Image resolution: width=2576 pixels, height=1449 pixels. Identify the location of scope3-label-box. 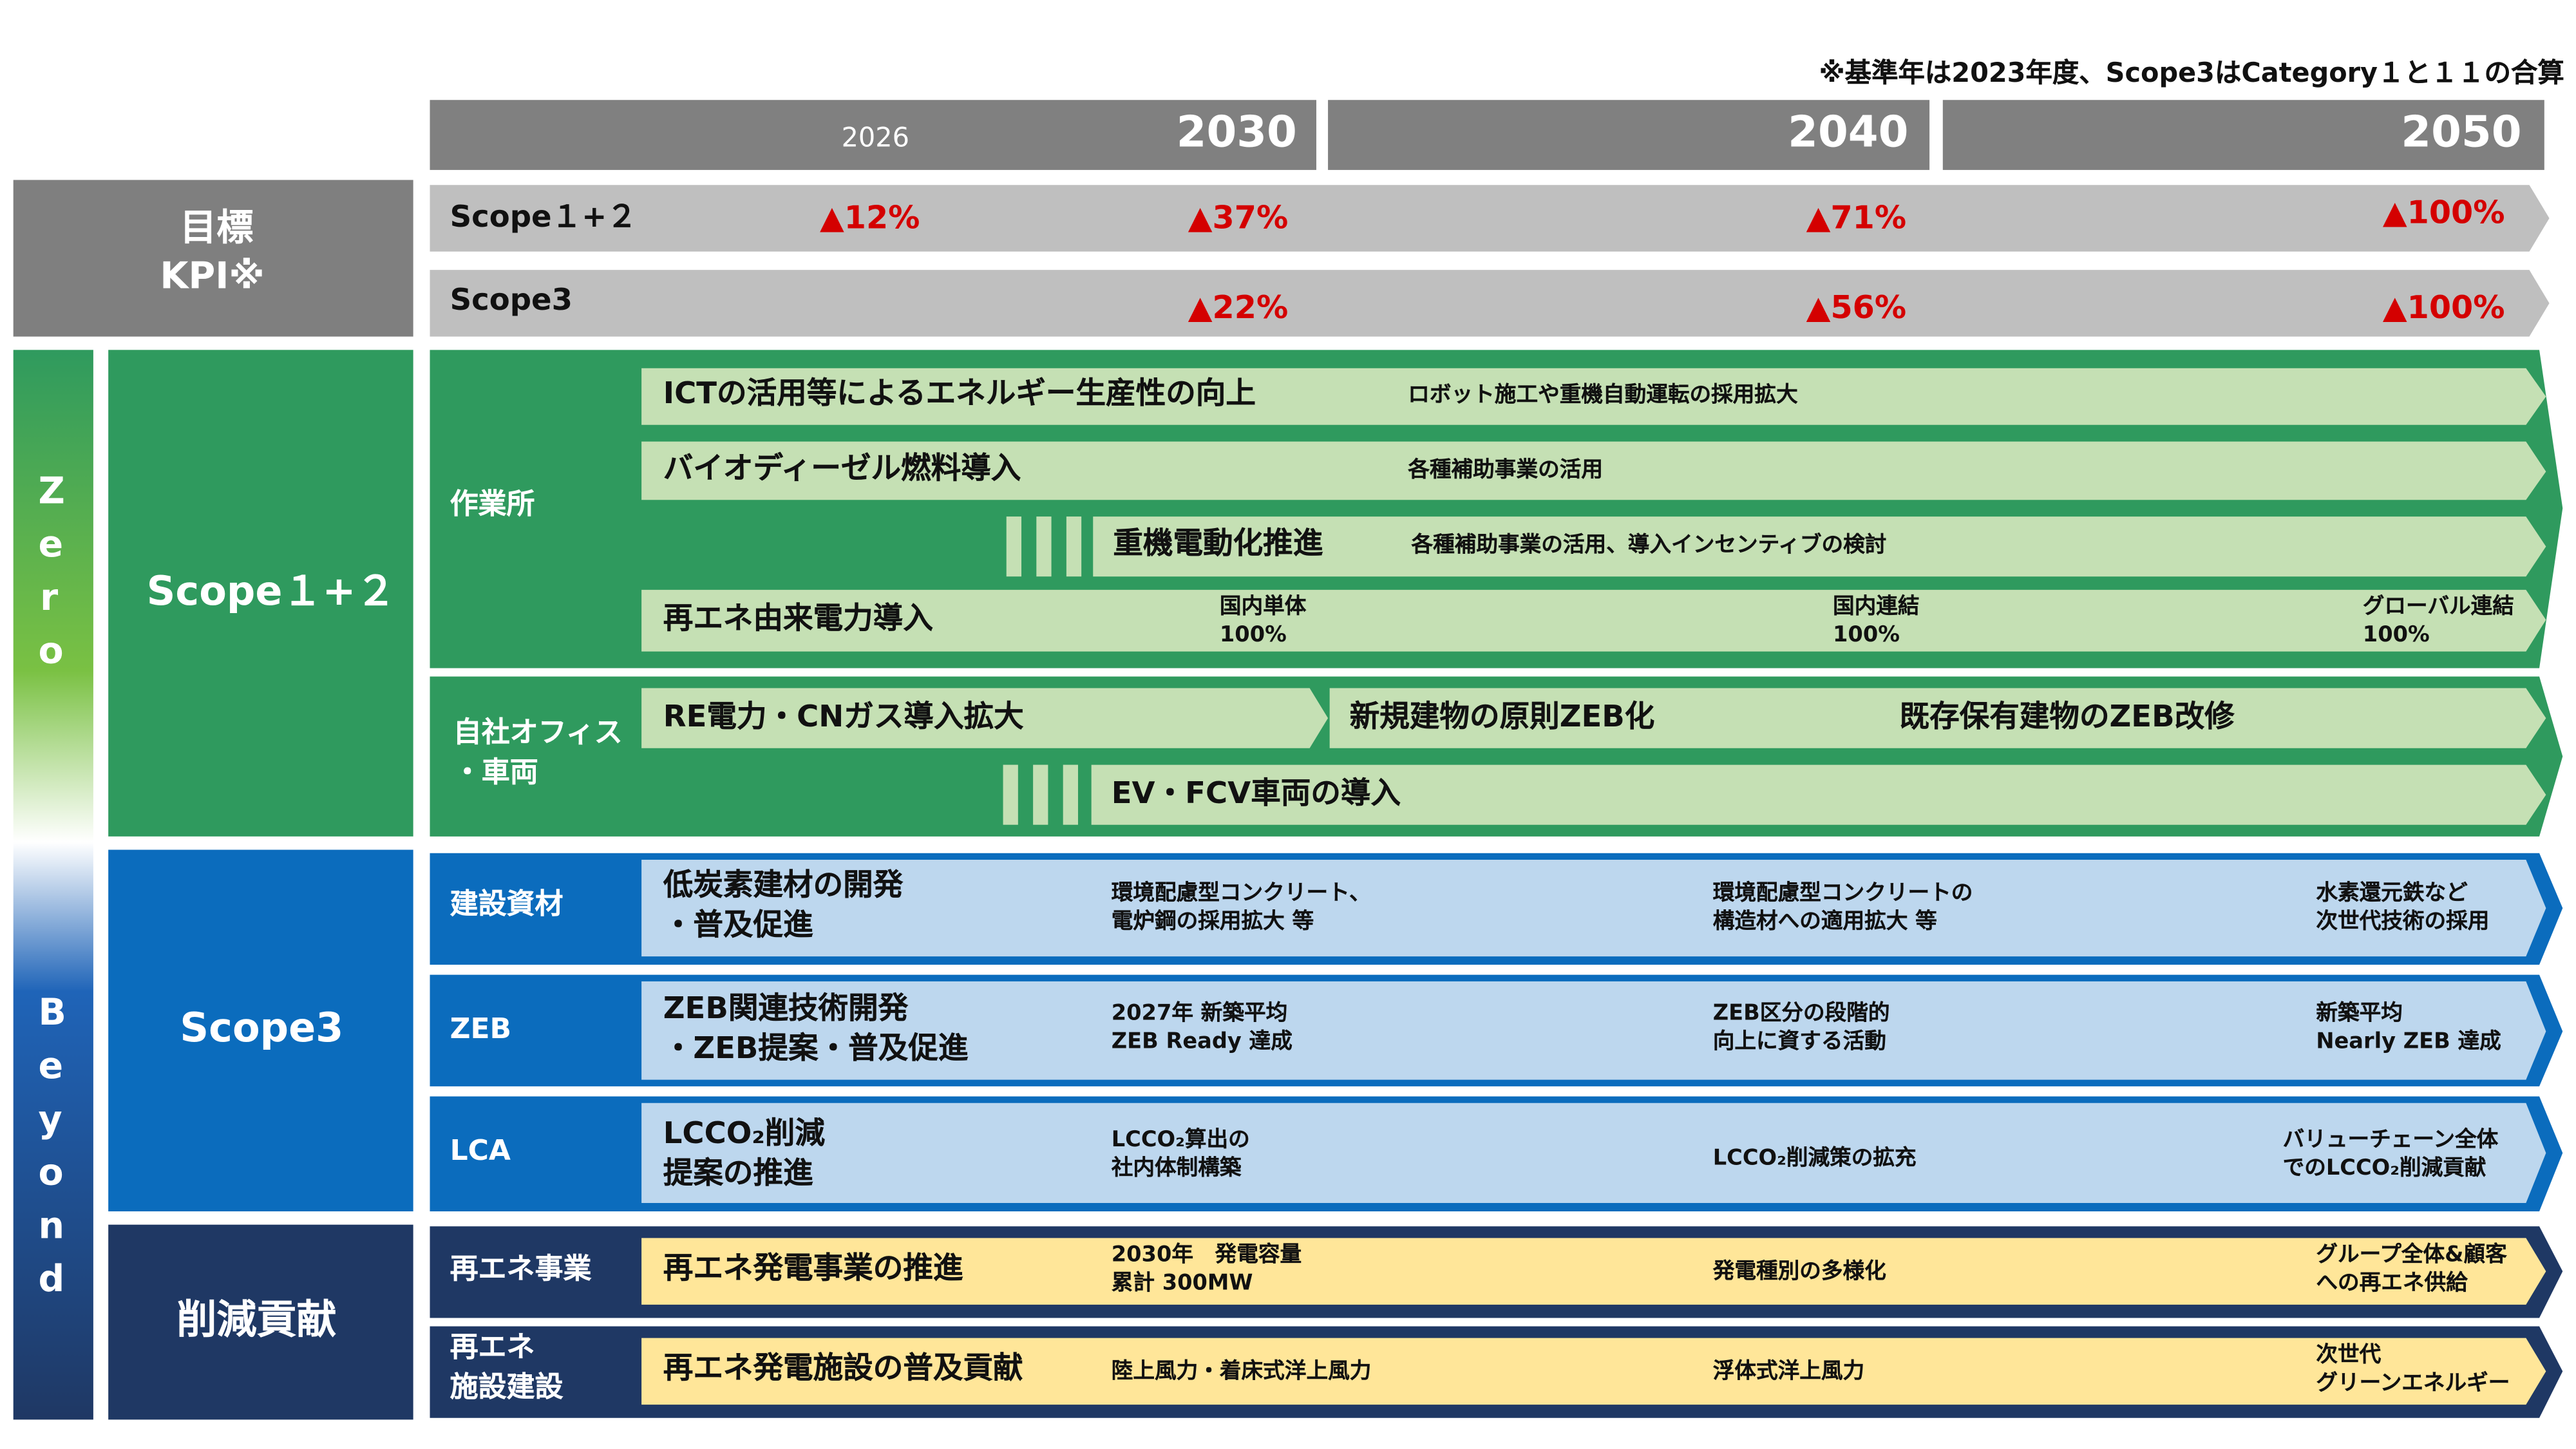
(261, 1030).